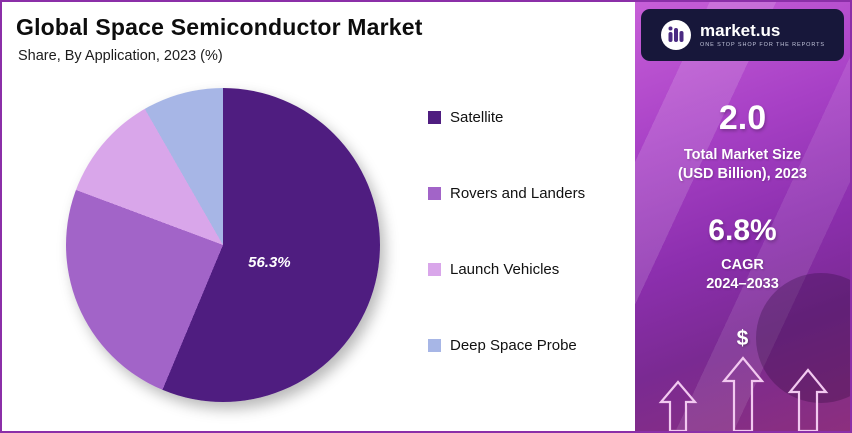 Image resolution: width=852 pixels, height=433 pixels. Describe the element at coordinates (513, 345) in the screenshot. I see `legend-label: Deep Space Probe` at that location.